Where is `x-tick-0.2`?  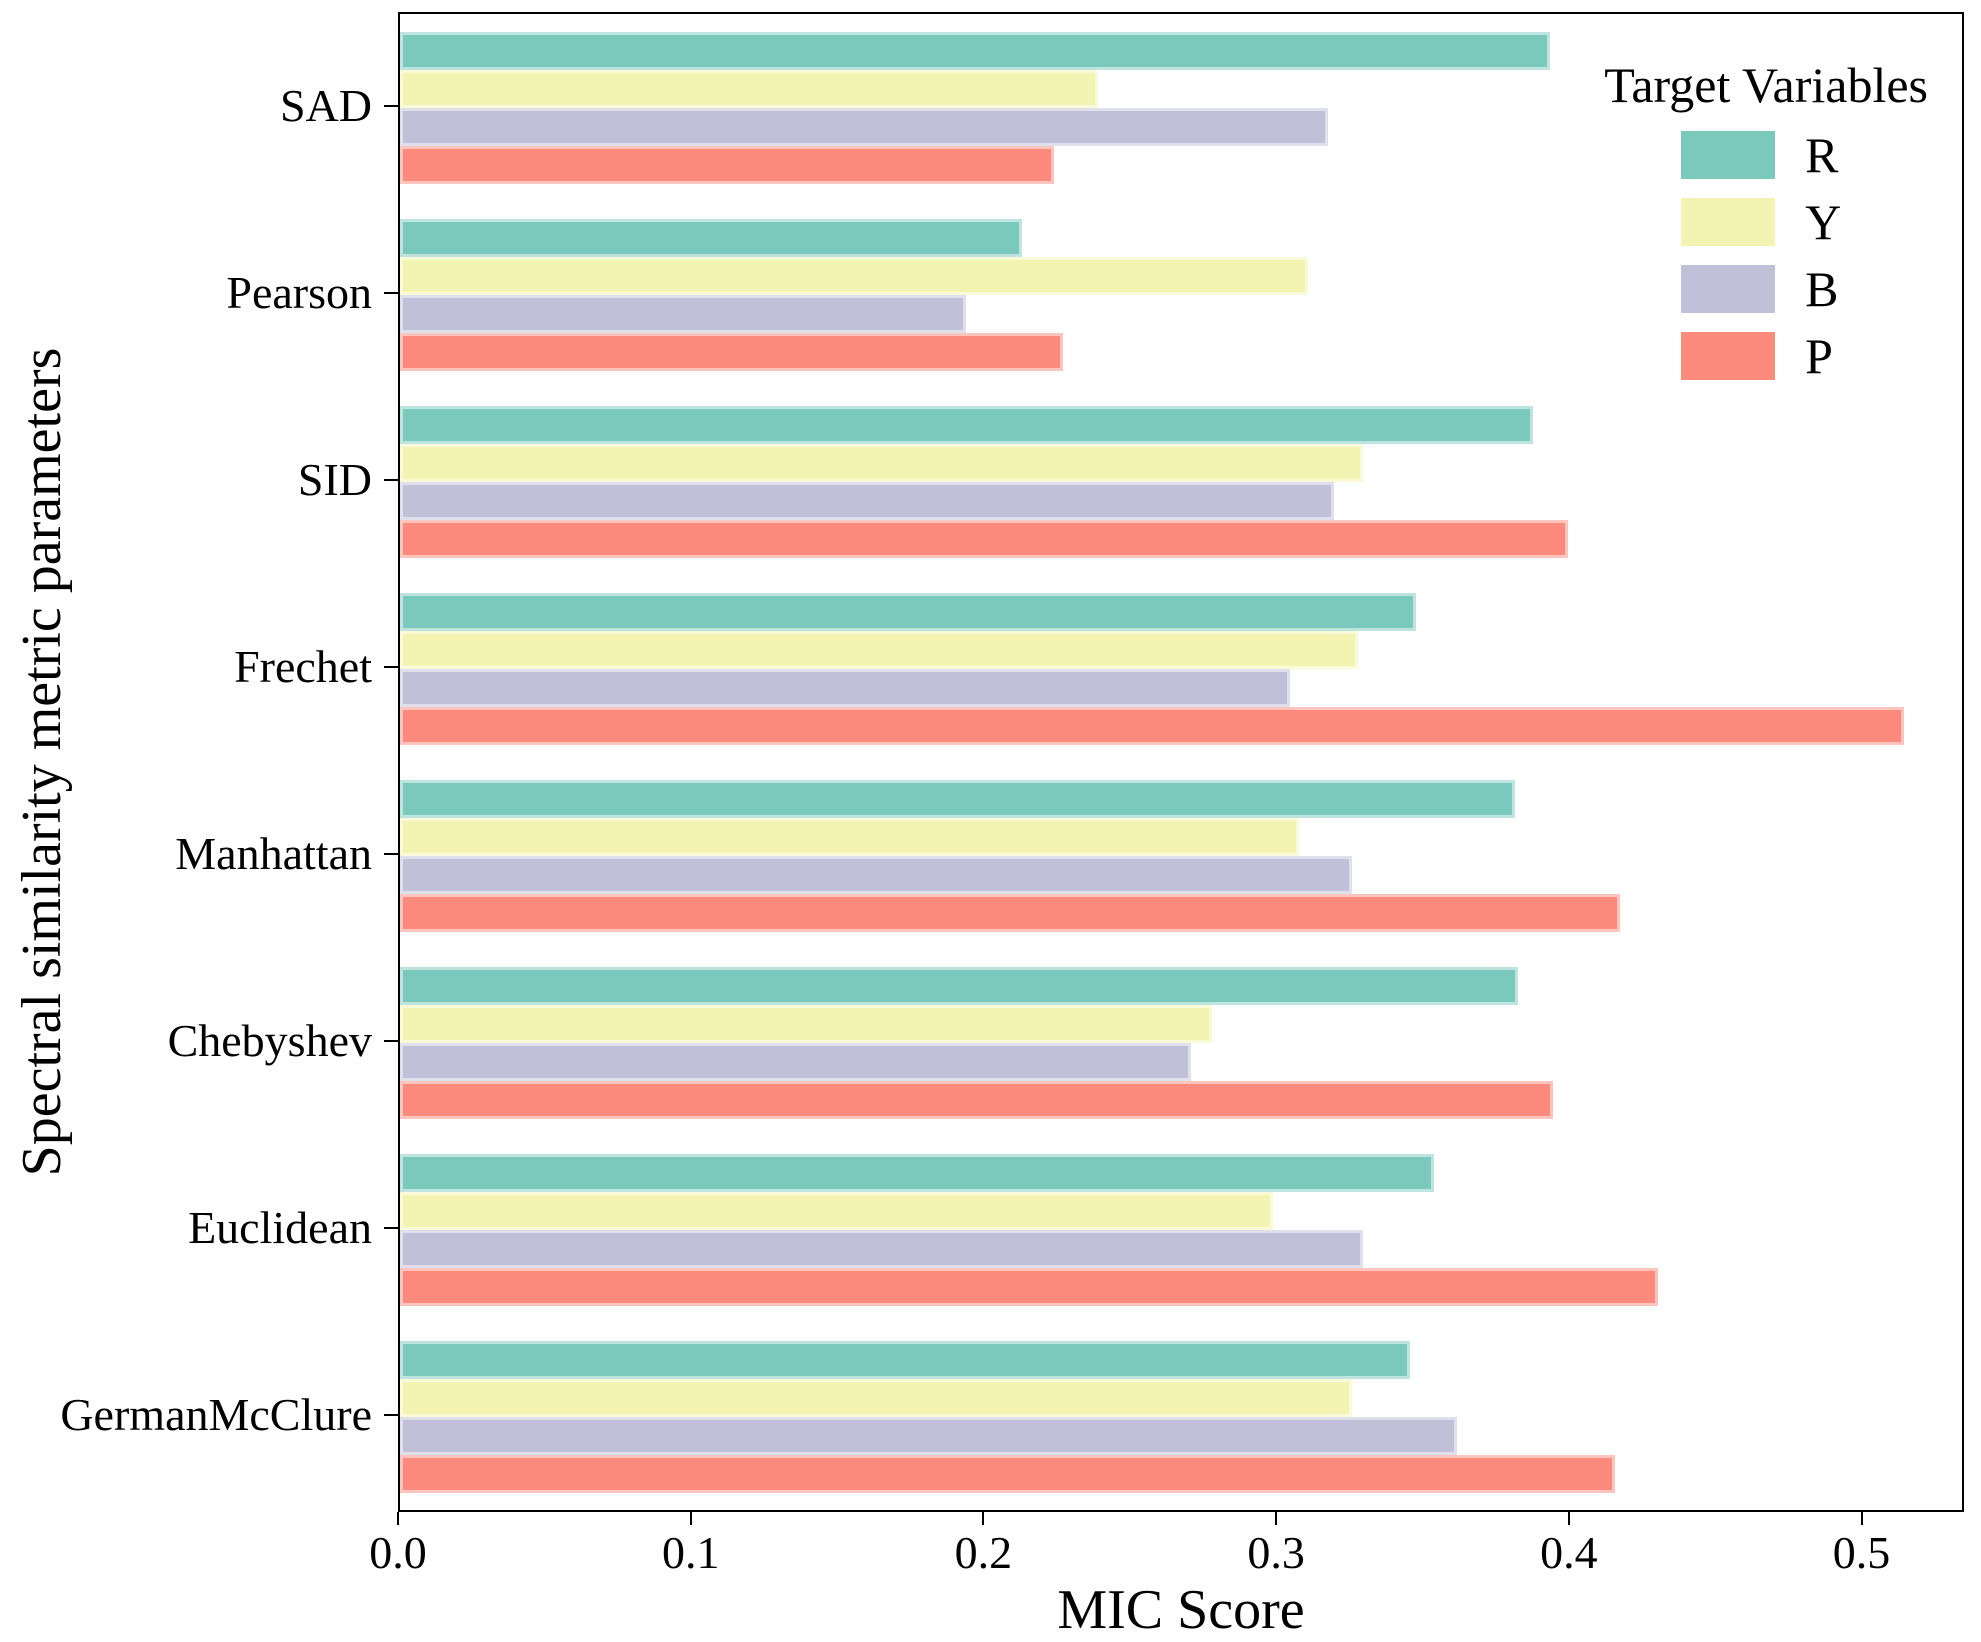
x-tick-0.2 is located at coordinates (983, 1518).